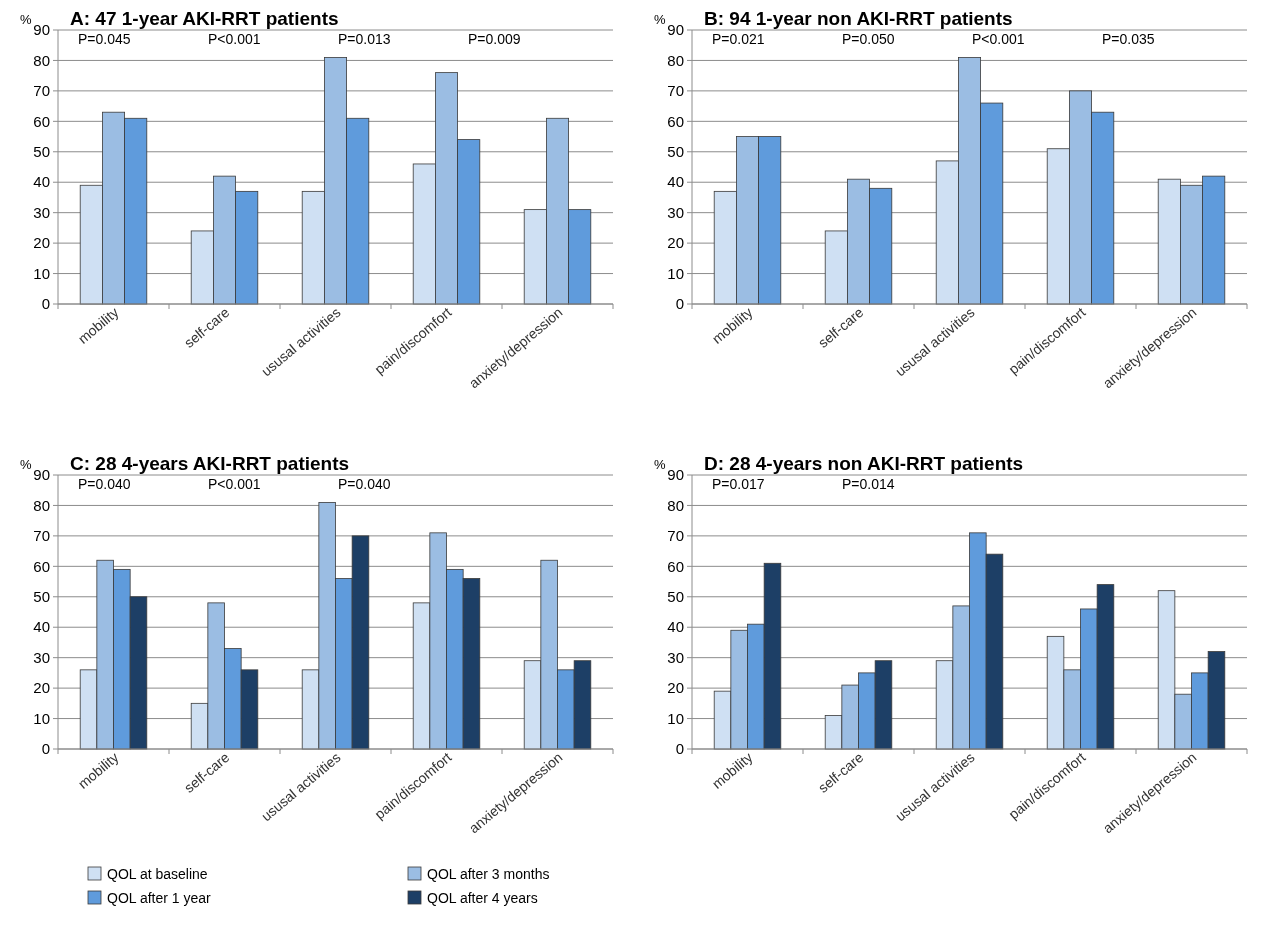 The image size is (1268, 950). What do you see at coordinates (157, 873) in the screenshot?
I see `legend-label: QOL at baseline` at bounding box center [157, 873].